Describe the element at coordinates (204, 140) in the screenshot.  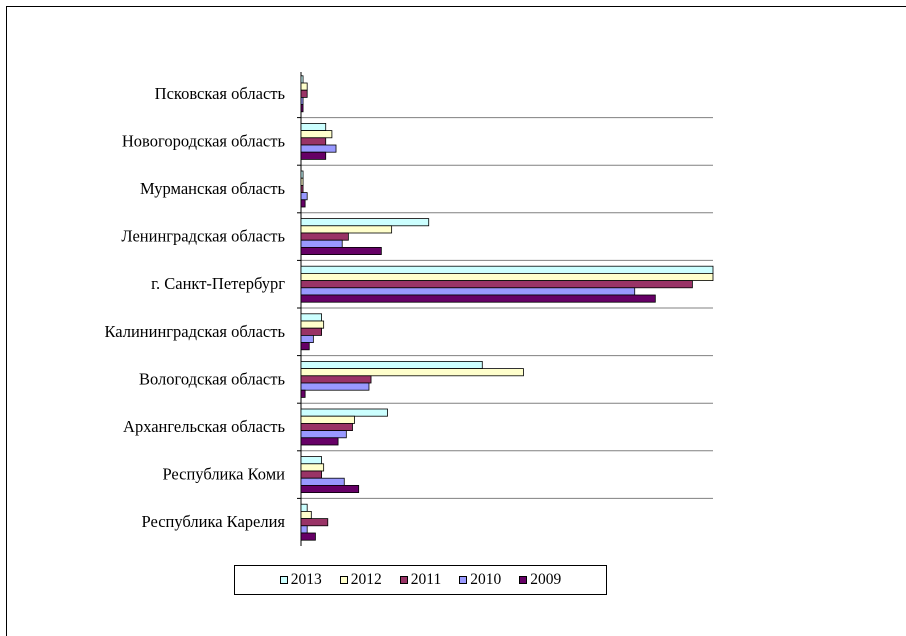
I see `category-label: Новогородская область` at that location.